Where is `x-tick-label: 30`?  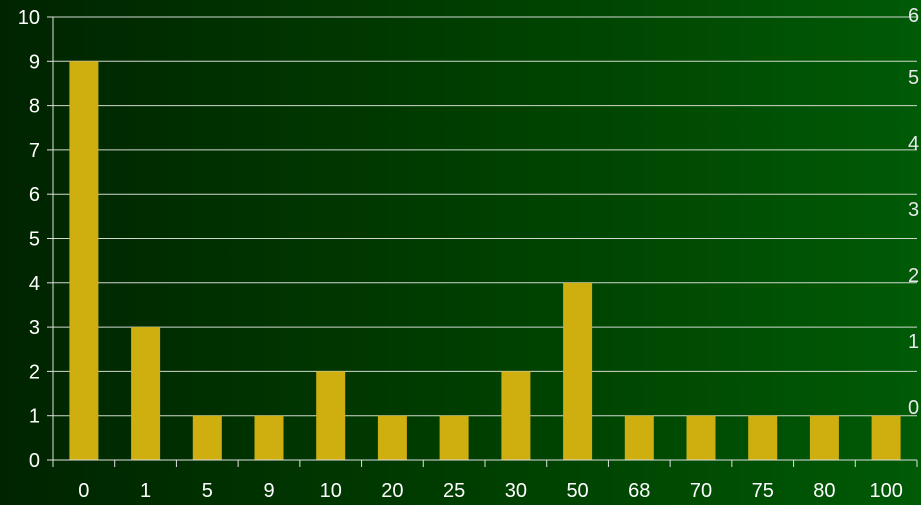 x-tick-label: 30 is located at coordinates (516, 491).